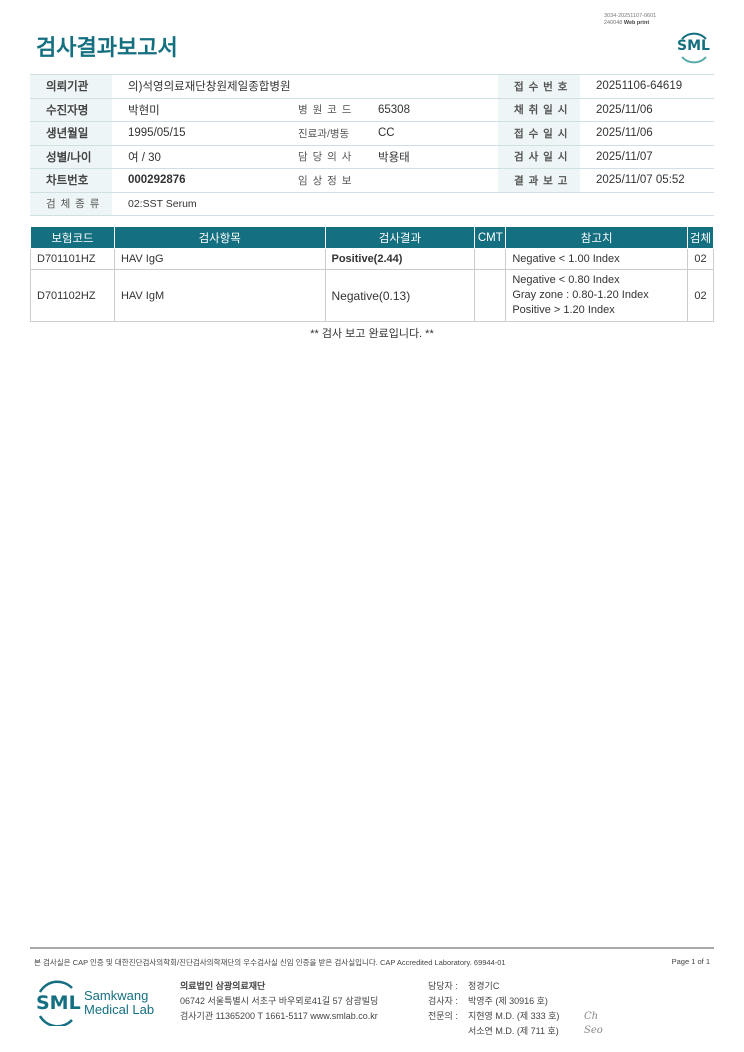 This screenshot has height=1052, width=744. I want to click on signature-mark: Ch, so click(591, 1016).